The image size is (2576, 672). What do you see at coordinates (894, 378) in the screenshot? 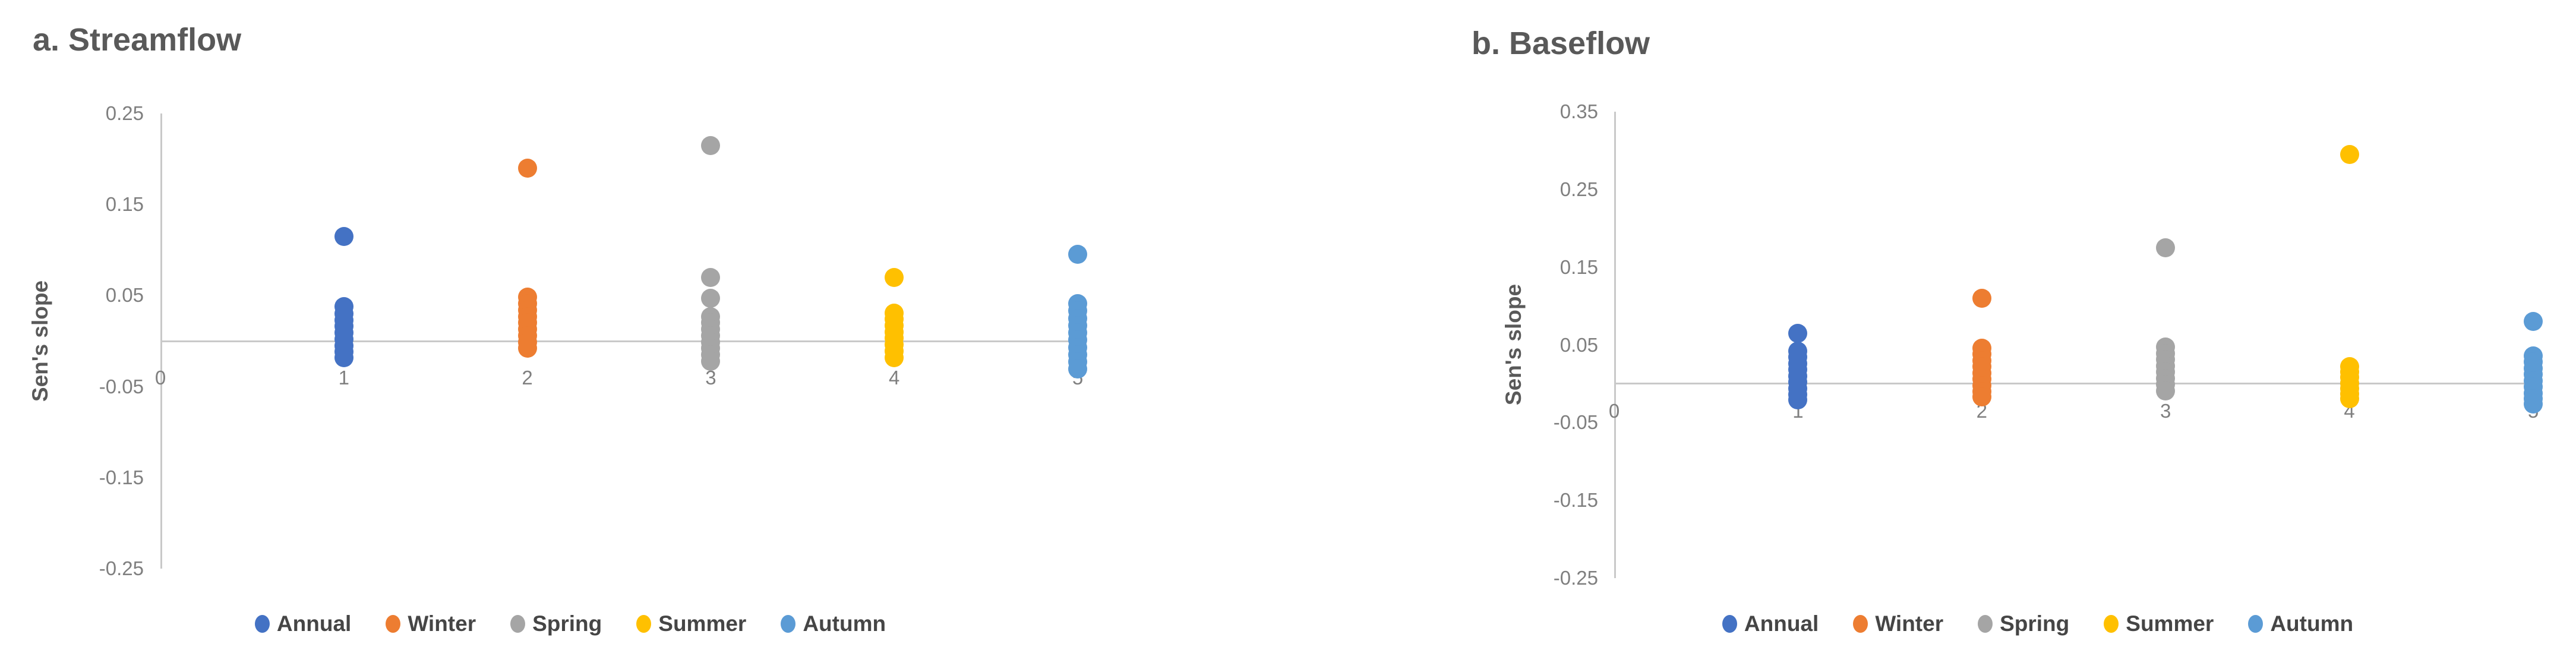
I see `x-tick-label: 4` at bounding box center [894, 378].